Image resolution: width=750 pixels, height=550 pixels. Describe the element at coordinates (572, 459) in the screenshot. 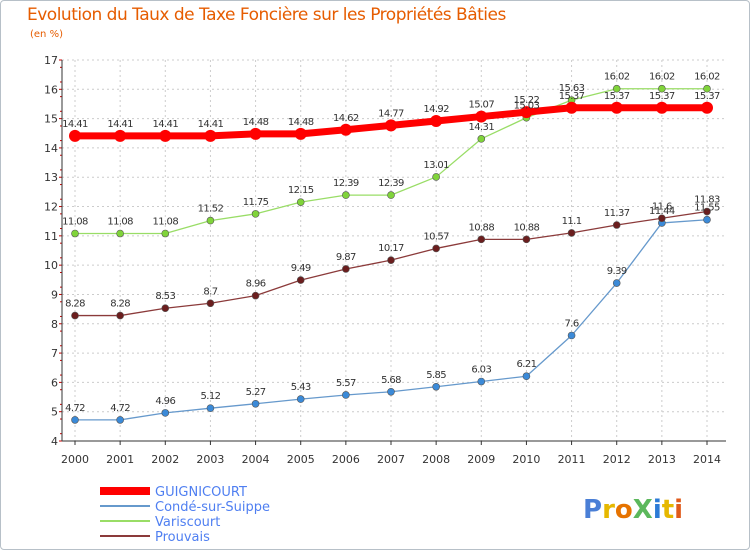

I see `x-tick-label: 2011` at that location.